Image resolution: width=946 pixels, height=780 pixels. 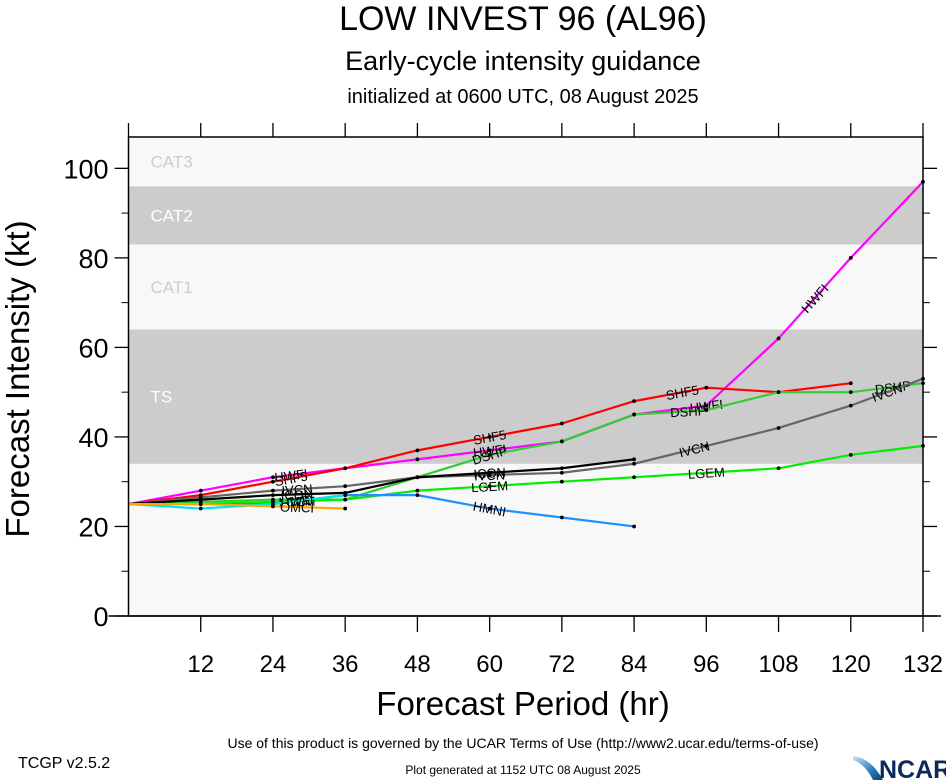 I want to click on ncar-logo: NCAR, so click(x=899, y=768).